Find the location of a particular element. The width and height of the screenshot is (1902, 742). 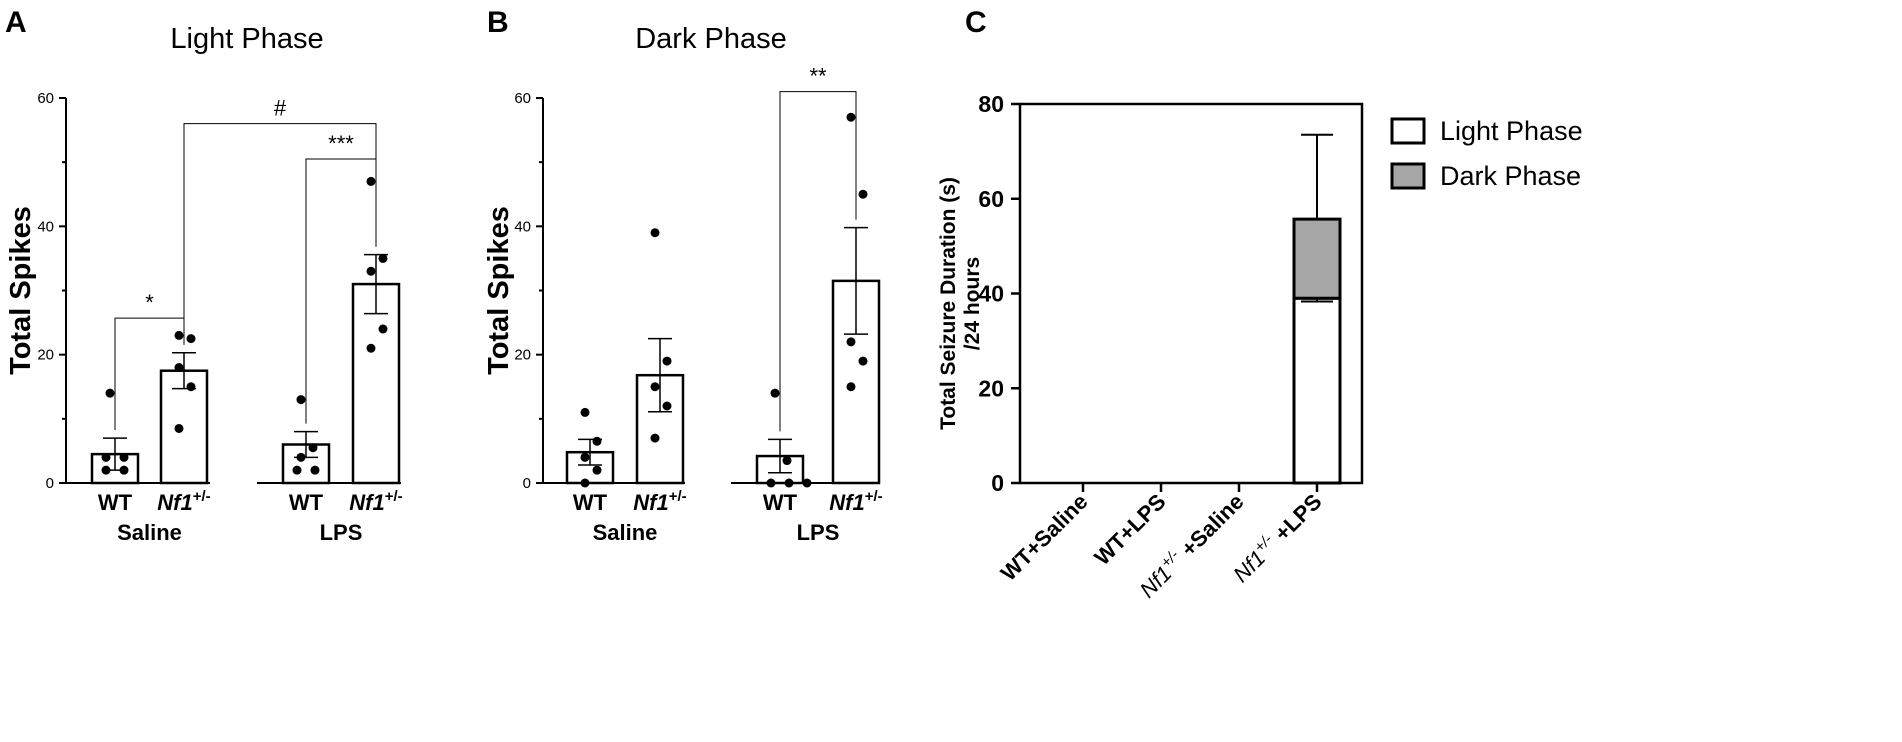

panel-c-xlabel-3-suffix: +LPS is located at coordinates (1295, 519).